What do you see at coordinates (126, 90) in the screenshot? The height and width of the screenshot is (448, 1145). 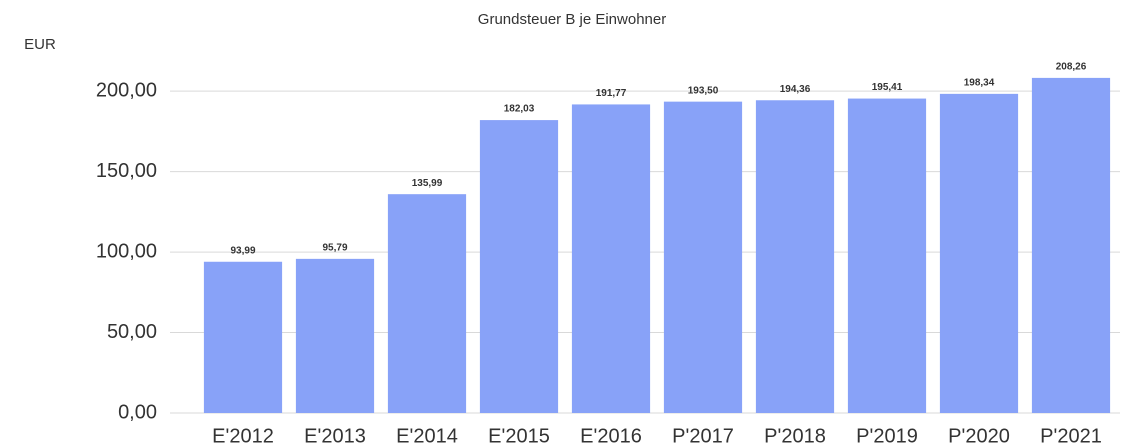 I see `y-tick-label: 200,00` at bounding box center [126, 90].